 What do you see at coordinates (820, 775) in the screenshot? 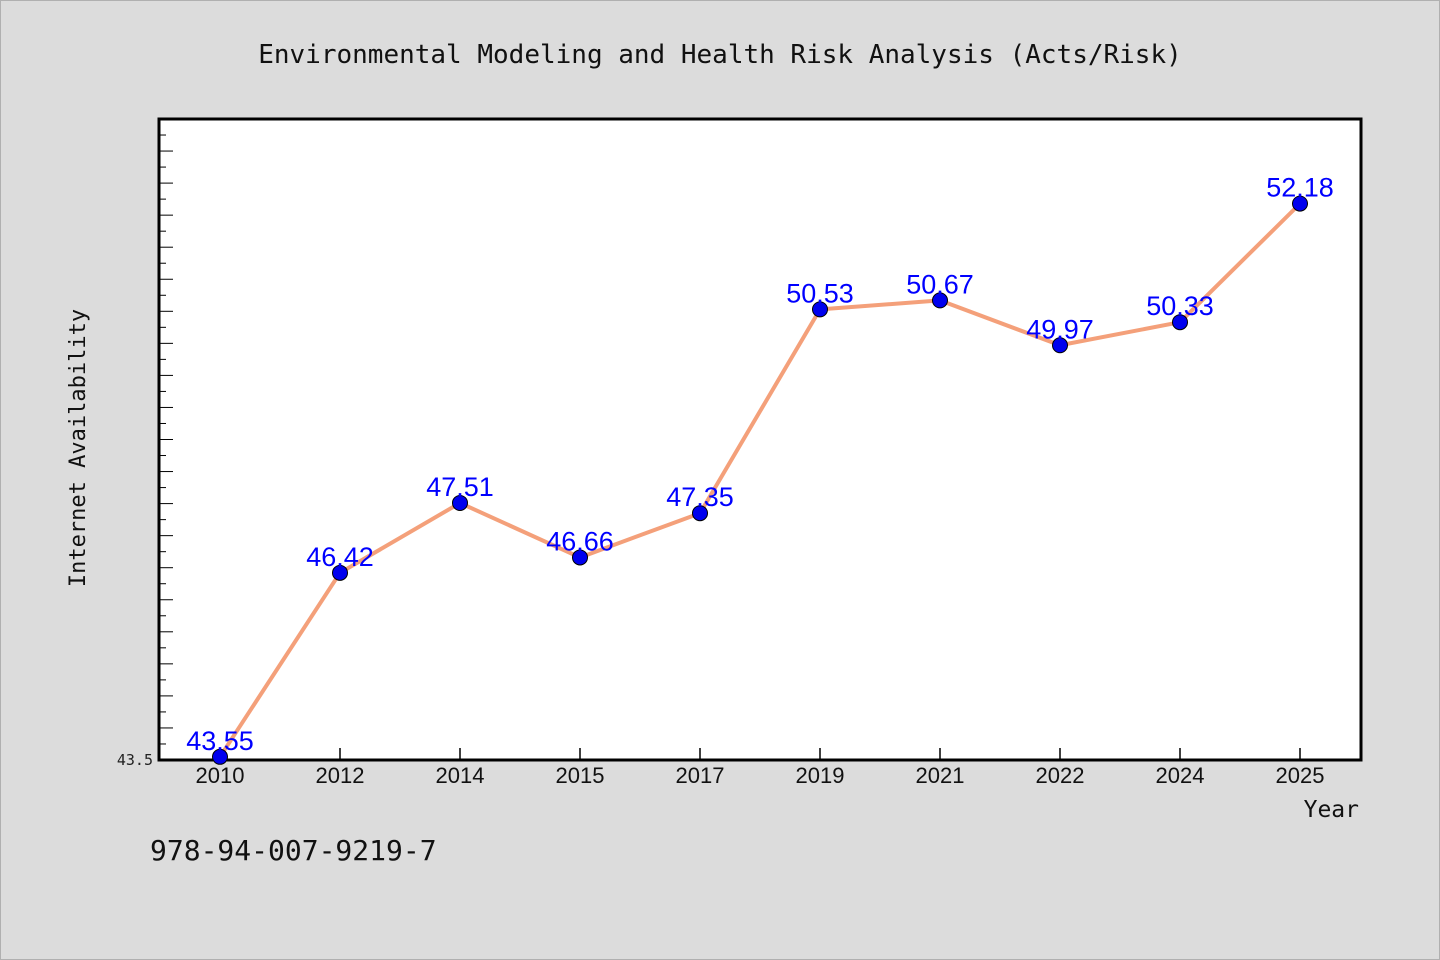
I see `x-tick-label: 2019` at bounding box center [820, 775].